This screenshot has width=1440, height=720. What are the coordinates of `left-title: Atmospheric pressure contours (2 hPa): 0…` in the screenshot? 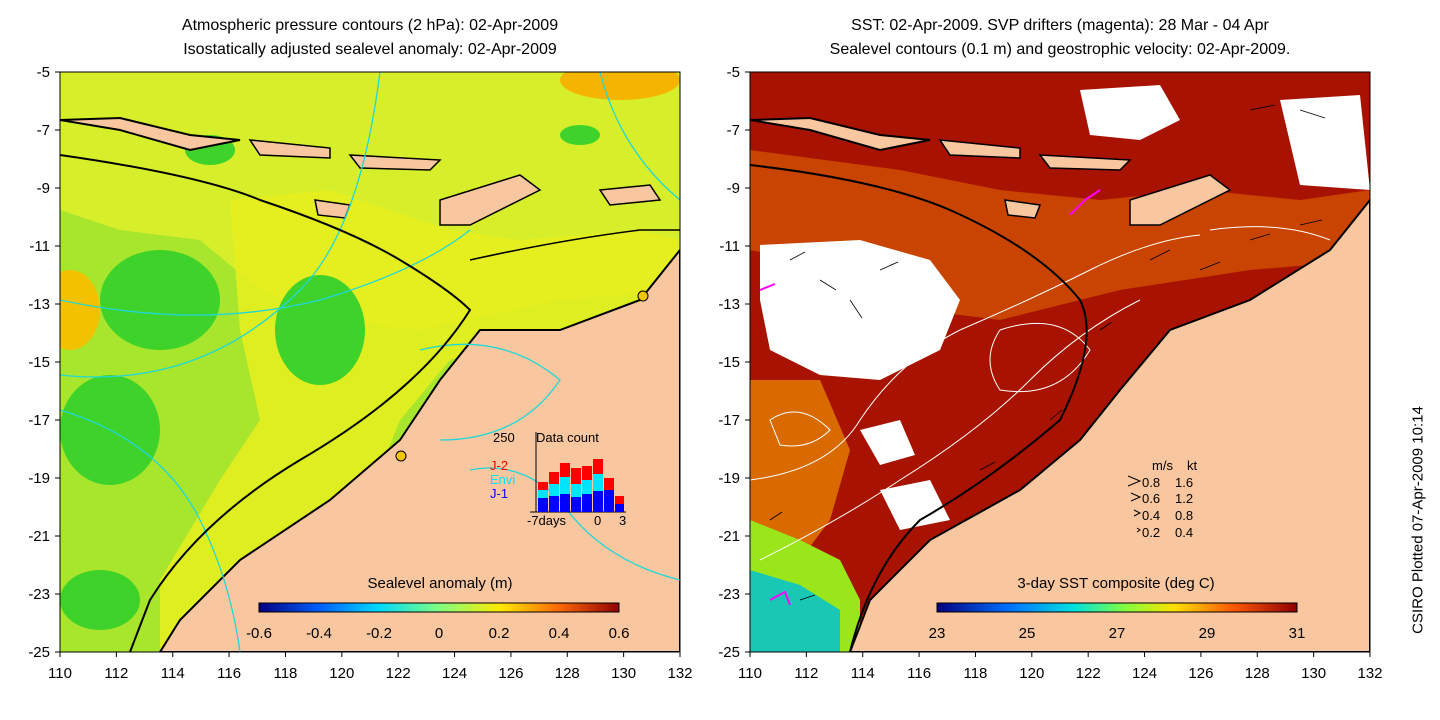 It's located at (370, 38).